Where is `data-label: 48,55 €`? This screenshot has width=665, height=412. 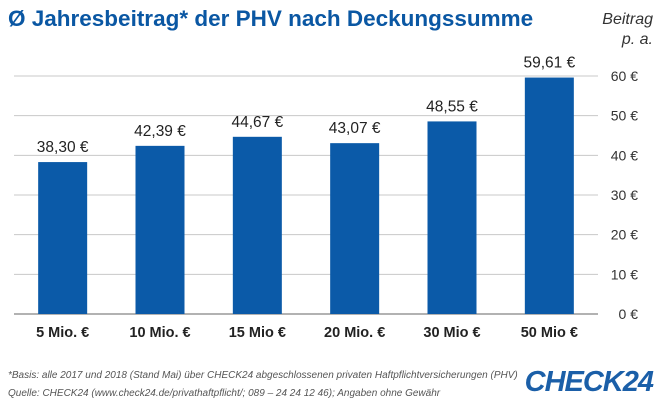 data-label: 48,55 € is located at coordinates (452, 106).